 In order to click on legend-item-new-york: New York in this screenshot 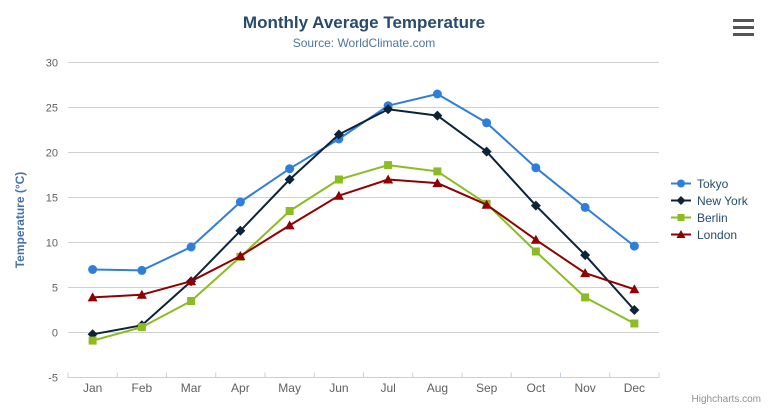, I will do `click(709, 200)`.